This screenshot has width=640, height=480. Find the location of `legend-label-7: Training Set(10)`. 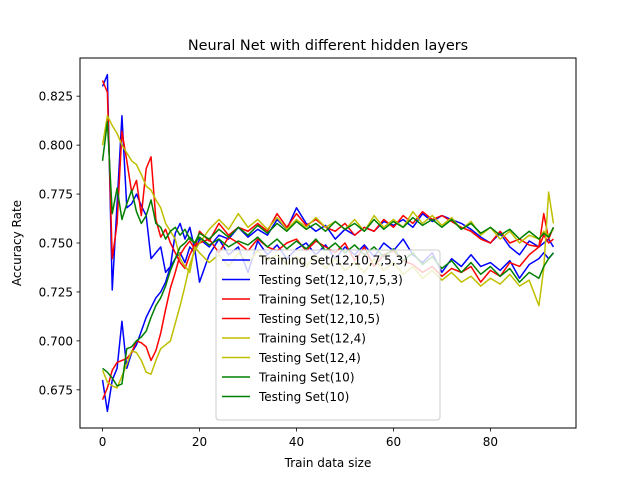

legend-label-7: Training Set(10) is located at coordinates (306, 378).